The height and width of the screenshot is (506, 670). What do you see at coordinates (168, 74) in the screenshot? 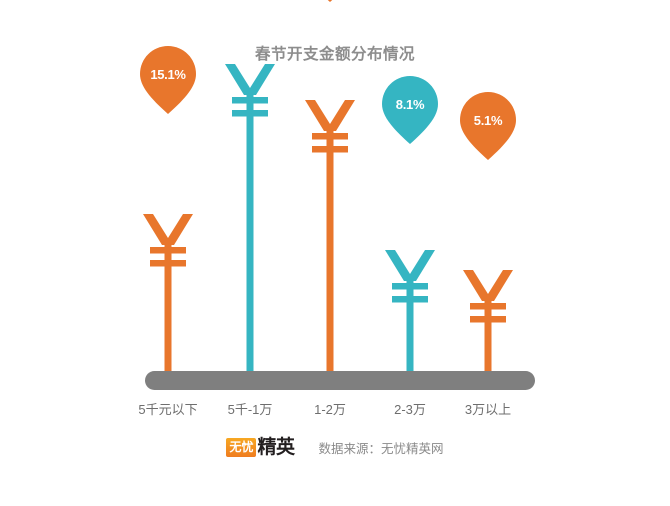
I see `value-label: 15.1%` at bounding box center [168, 74].